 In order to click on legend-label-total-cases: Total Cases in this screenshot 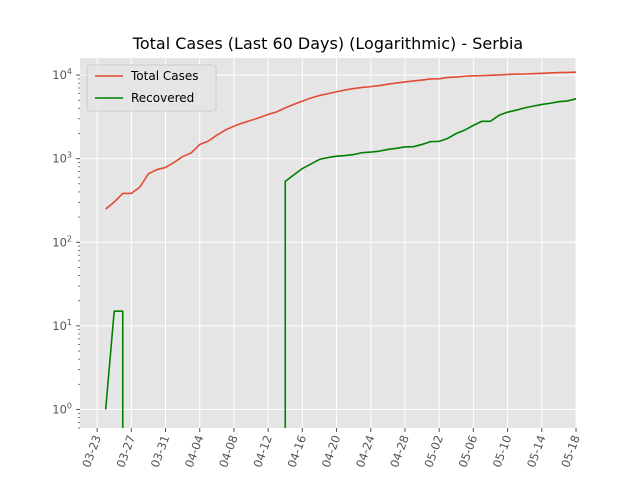, I will do `click(164, 76)`.